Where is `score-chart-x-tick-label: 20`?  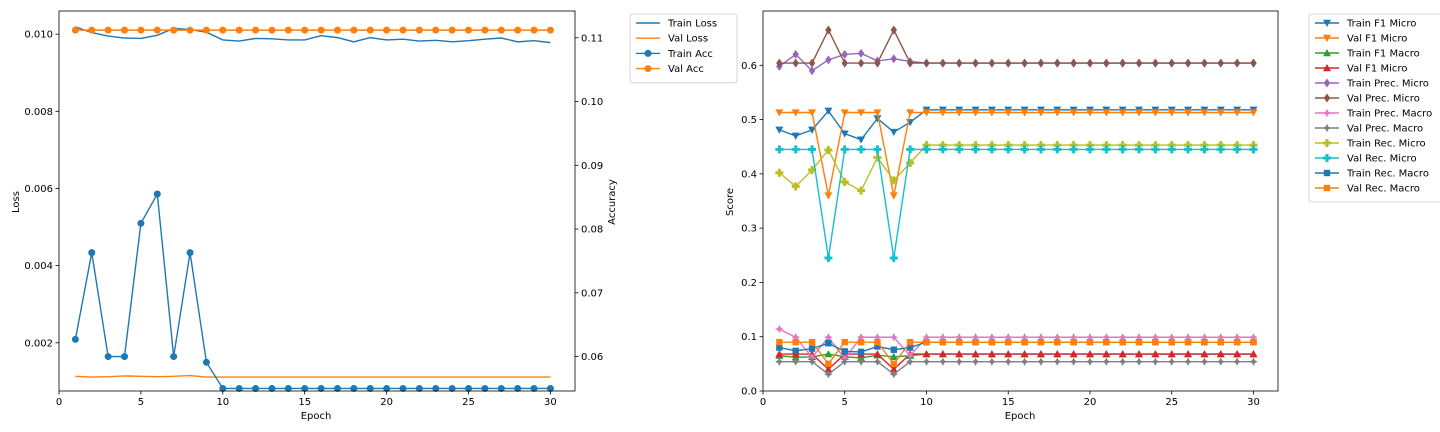 score-chart-x-tick-label: 20 is located at coordinates (1090, 402).